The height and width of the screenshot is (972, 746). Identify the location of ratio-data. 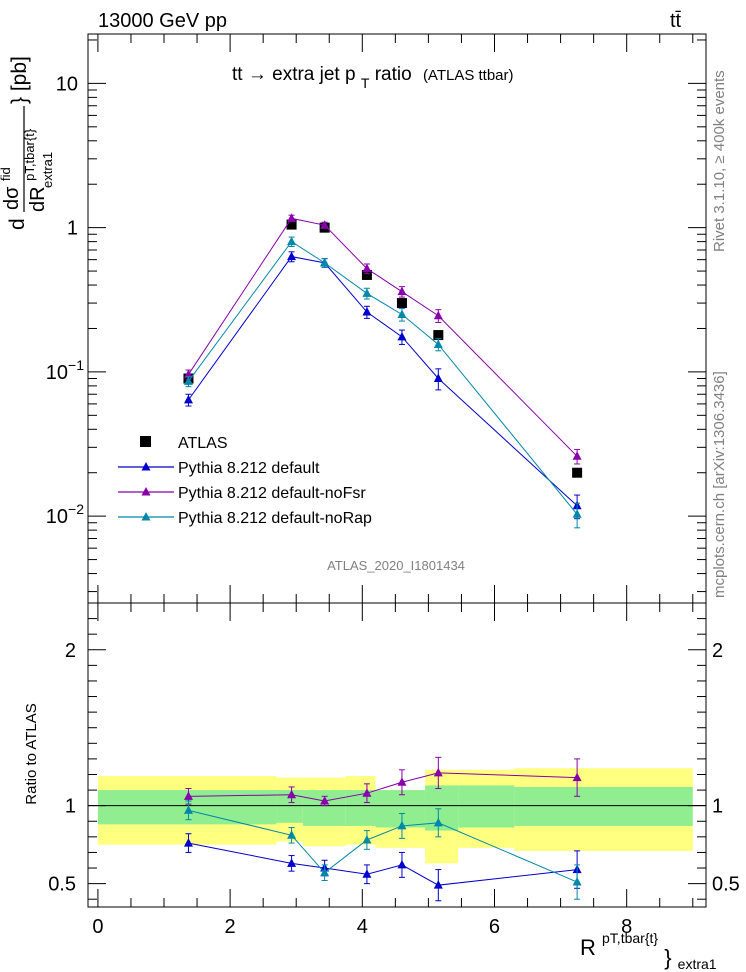
(382, 829).